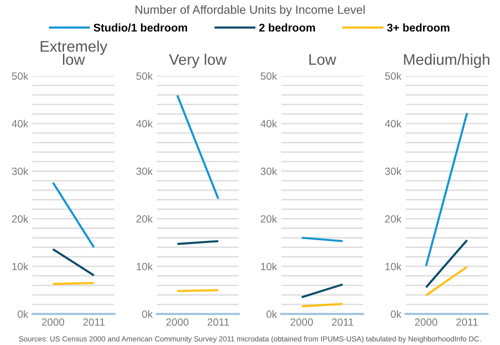 Image resolution: width=500 pixels, height=345 pixels. Describe the element at coordinates (141, 27) in the screenshot. I see `legend-label: Studio/1 bedroom` at that location.